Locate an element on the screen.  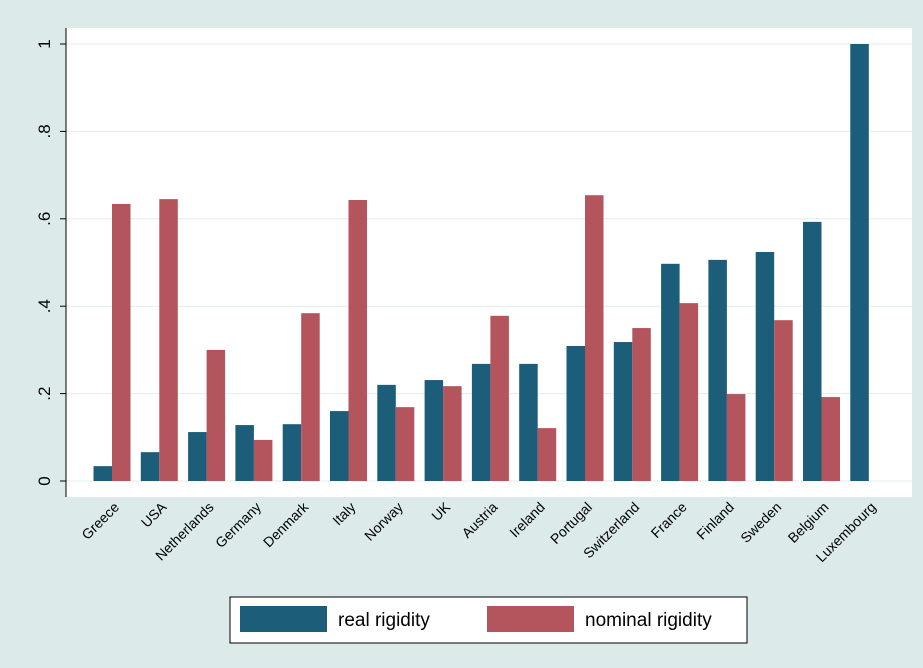
y-tick-label: .4 is located at coordinates (44, 306).